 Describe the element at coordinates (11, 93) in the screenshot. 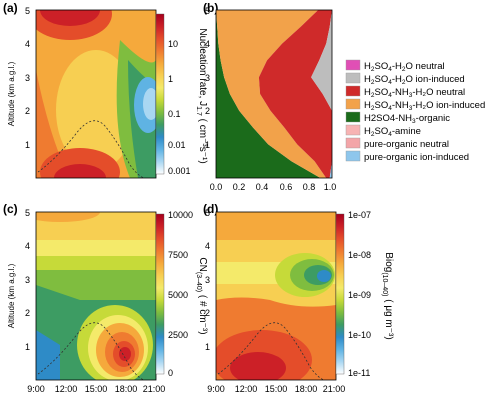

I see `panel-a-ylabel: Altitude (km a.g.l.)` at that location.